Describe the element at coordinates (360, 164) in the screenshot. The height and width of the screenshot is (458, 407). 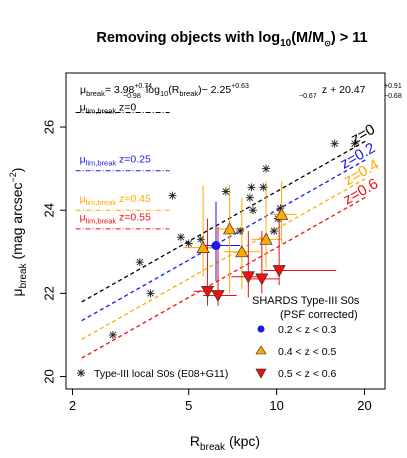
I see `fit-line-labels: z=0z=0.2z=0.4z=0.6` at that location.